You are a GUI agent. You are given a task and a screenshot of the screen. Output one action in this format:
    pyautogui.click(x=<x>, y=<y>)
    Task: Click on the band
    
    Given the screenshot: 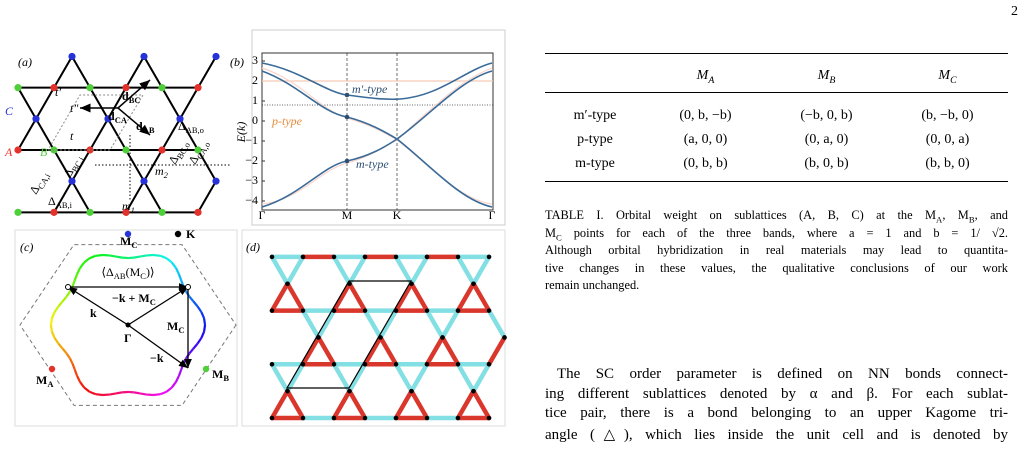 What is the action you would take?
    pyautogui.click(x=377, y=139)
    